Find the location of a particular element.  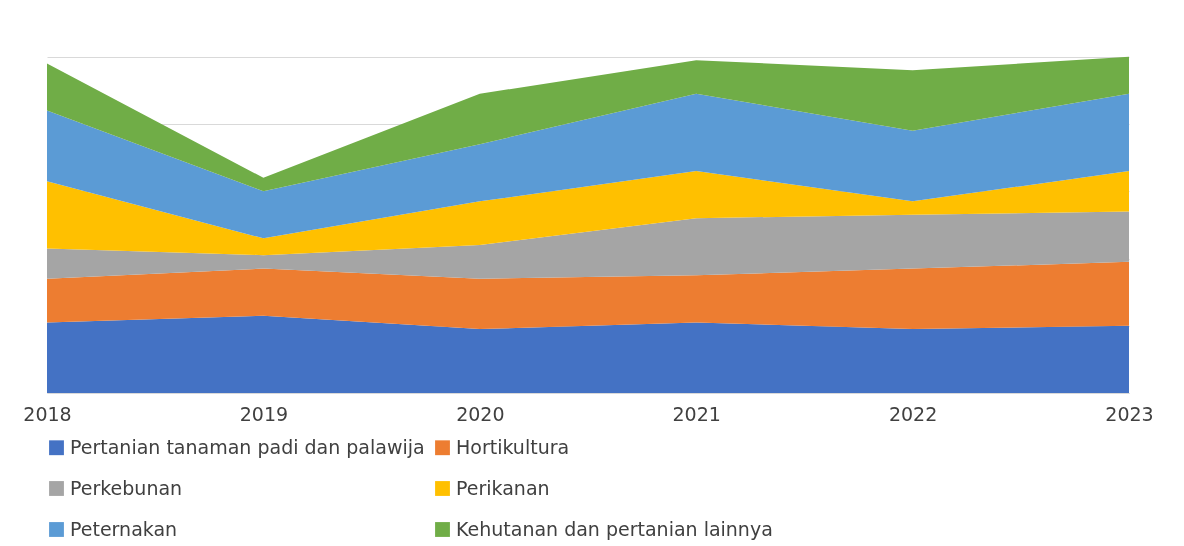

x-tick-label: 2019 is located at coordinates (264, 413).